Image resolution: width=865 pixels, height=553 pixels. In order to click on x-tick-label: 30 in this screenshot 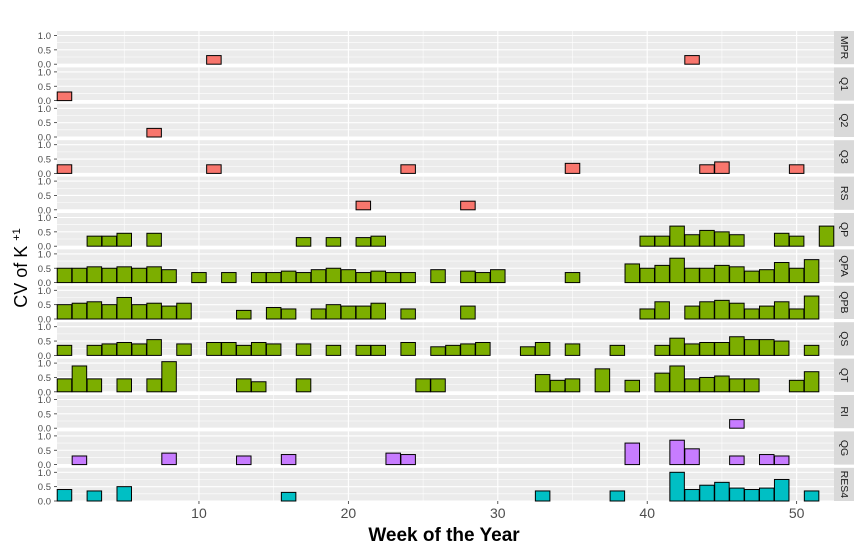, I will do `click(498, 513)`.